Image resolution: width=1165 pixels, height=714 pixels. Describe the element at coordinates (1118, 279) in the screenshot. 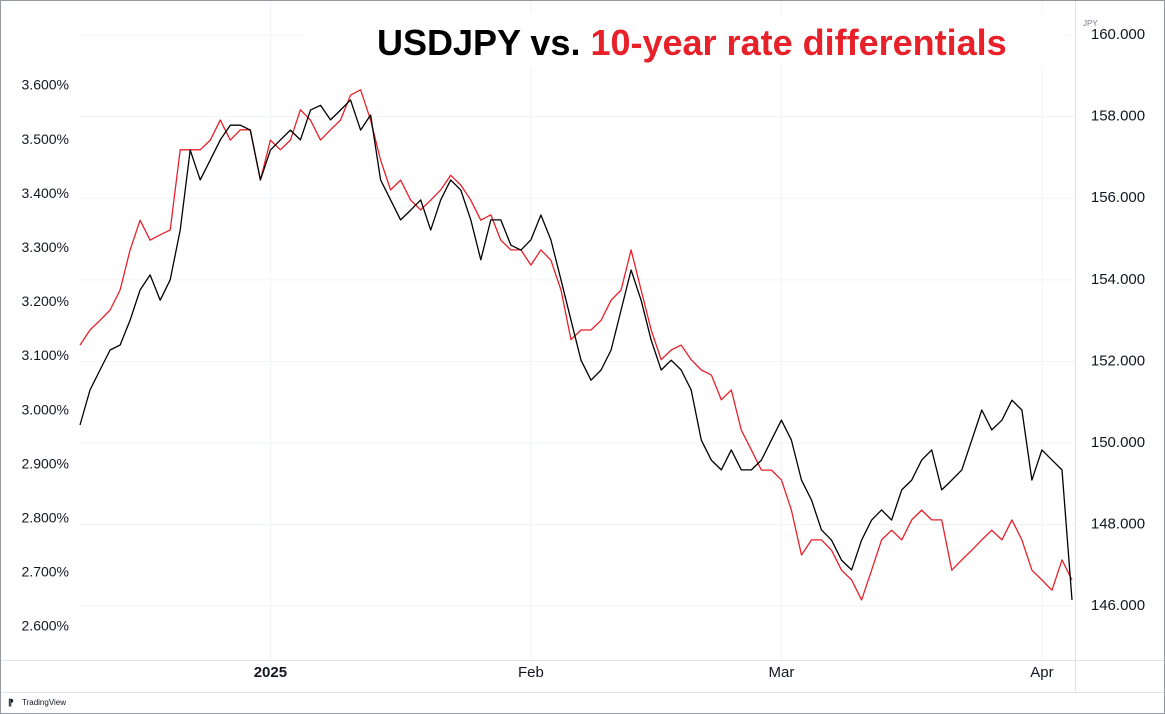

I see `y2-tick-label: 154.000` at that location.